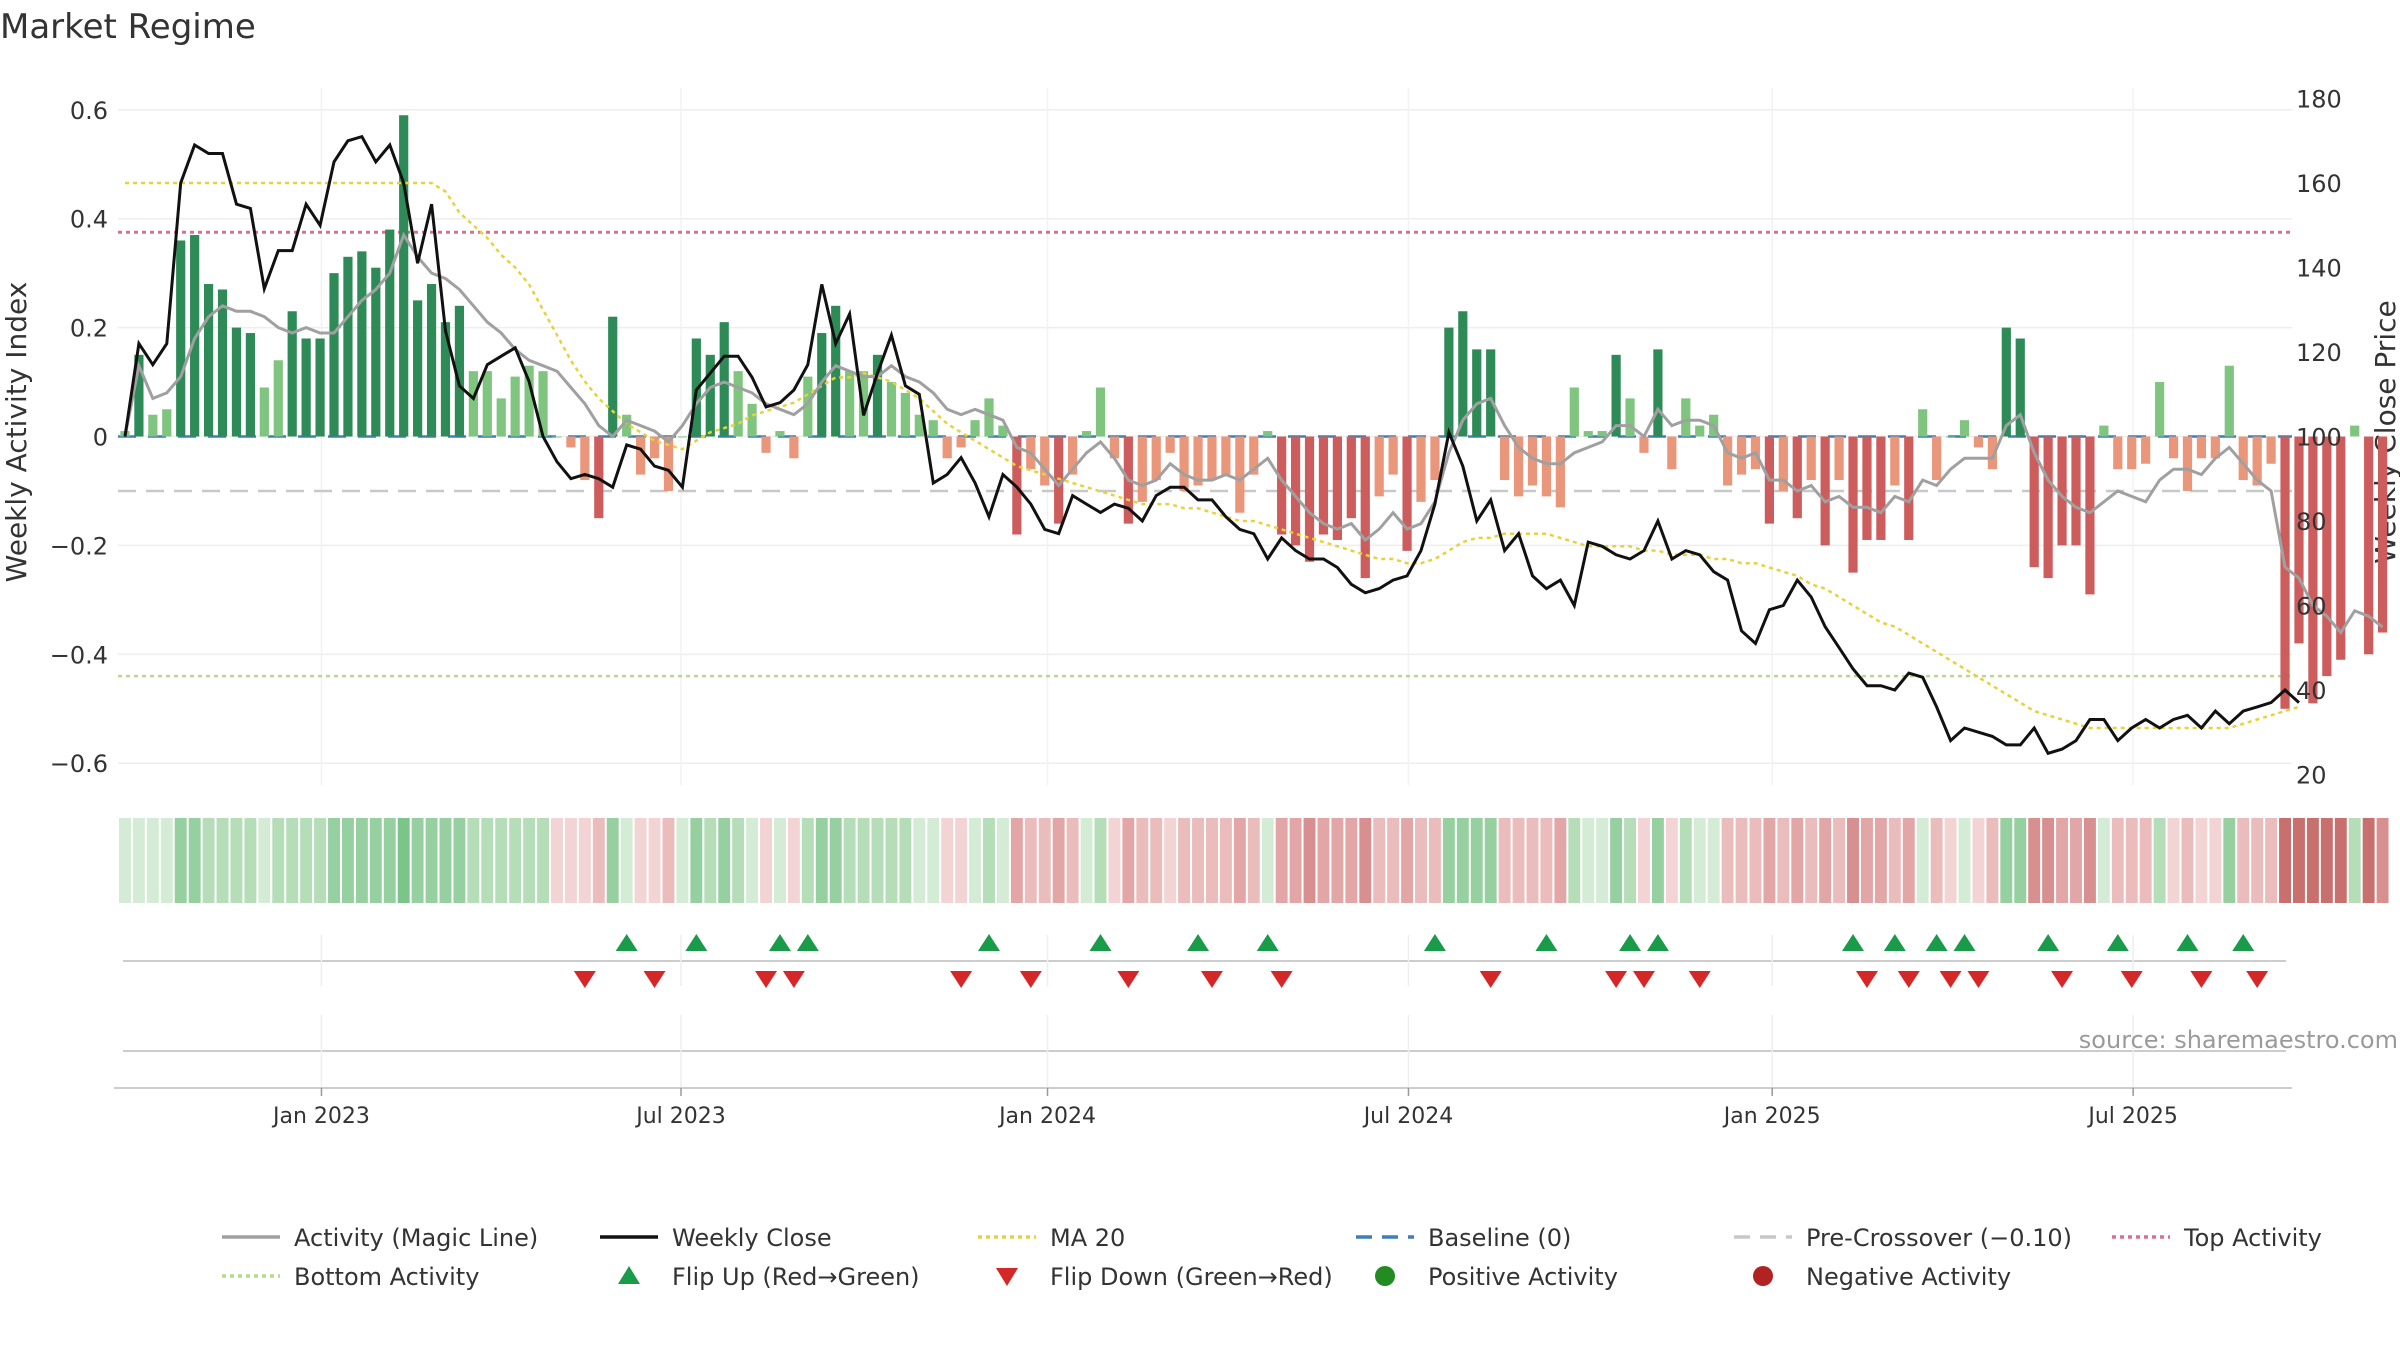 Image resolution: width=2400 pixels, height=1350 pixels. Describe the element at coordinates (350, 1277) in the screenshot. I see `legend-item: Bottom Activity` at that location.